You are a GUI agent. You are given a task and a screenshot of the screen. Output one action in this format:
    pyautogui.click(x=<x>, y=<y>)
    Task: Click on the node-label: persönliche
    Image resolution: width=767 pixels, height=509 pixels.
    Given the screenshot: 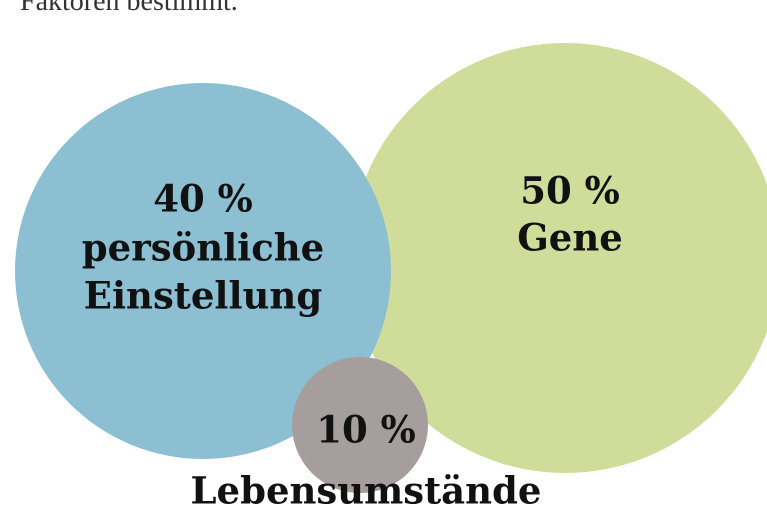 What is the action you would take?
    pyautogui.click(x=203, y=248)
    